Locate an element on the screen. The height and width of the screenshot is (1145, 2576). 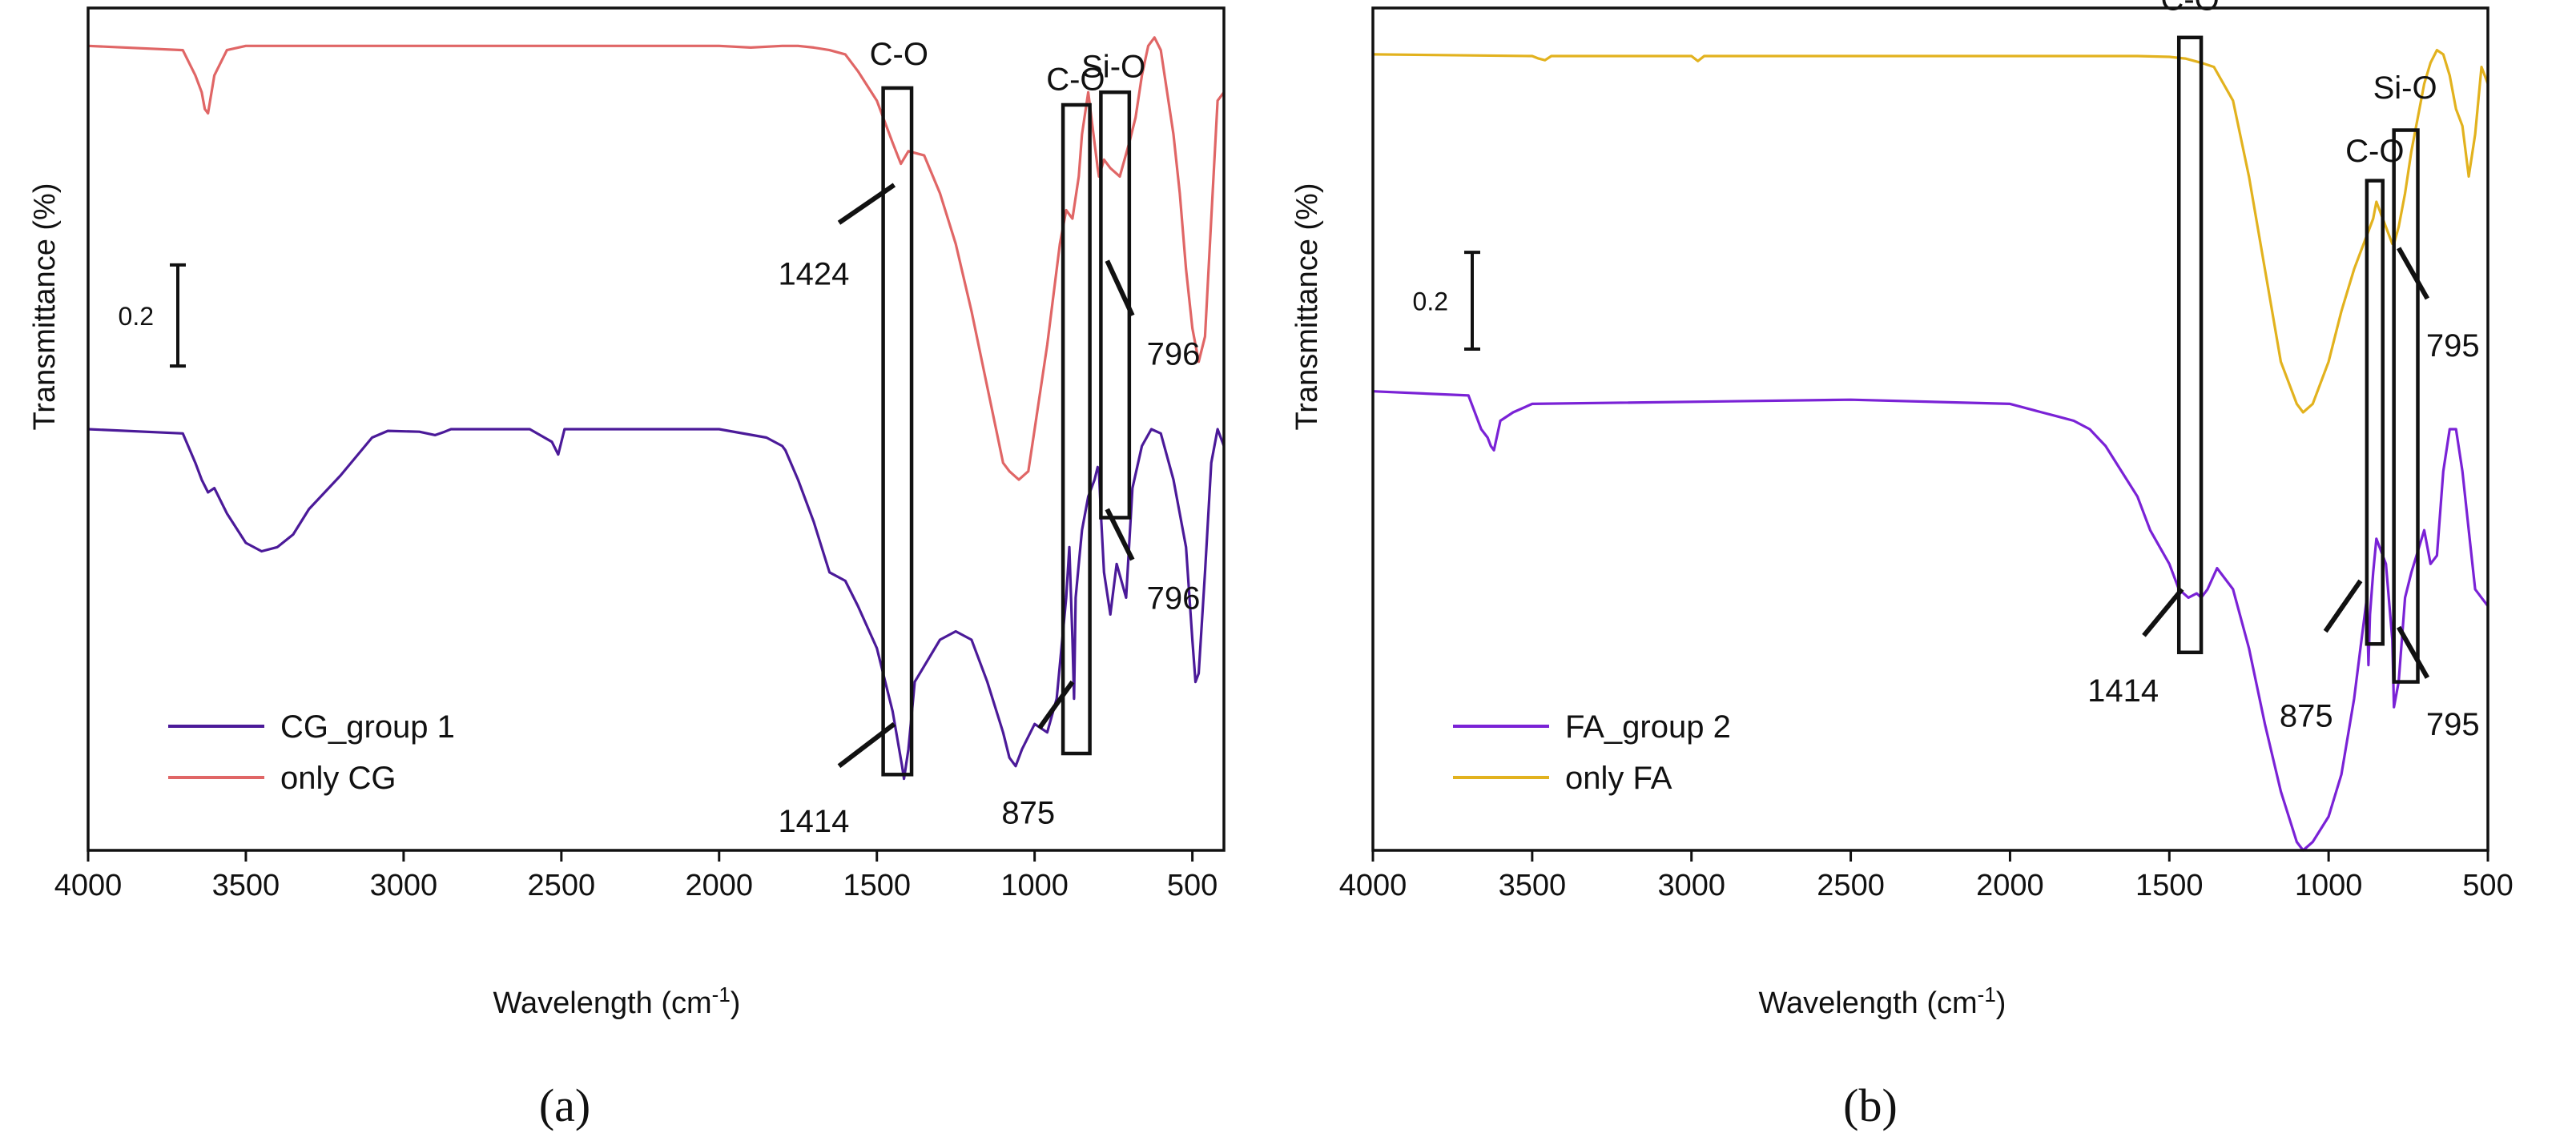
annotation-label-a-1: C-O is located at coordinates (1075, 79).